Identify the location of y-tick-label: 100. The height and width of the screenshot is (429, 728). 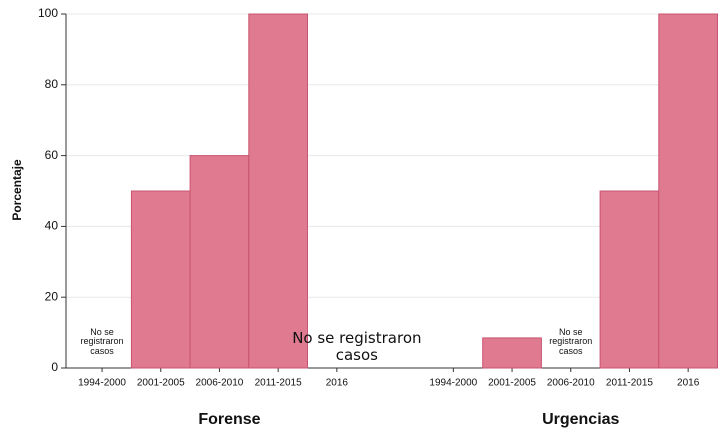
(48, 13).